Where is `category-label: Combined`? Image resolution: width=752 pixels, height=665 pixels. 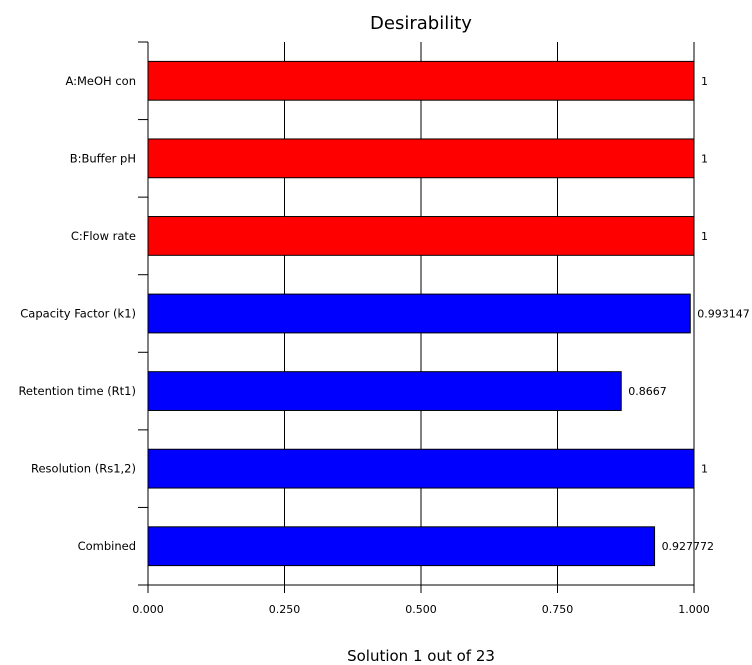 category-label: Combined is located at coordinates (107, 546).